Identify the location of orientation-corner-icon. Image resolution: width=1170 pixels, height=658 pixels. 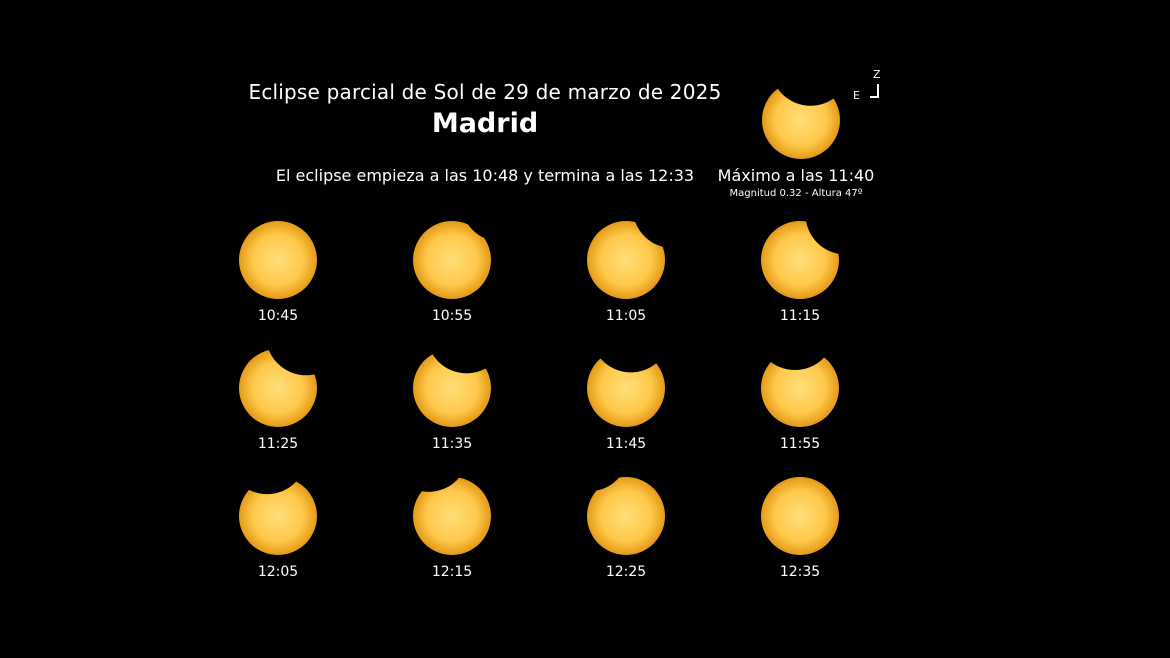
(874, 91).